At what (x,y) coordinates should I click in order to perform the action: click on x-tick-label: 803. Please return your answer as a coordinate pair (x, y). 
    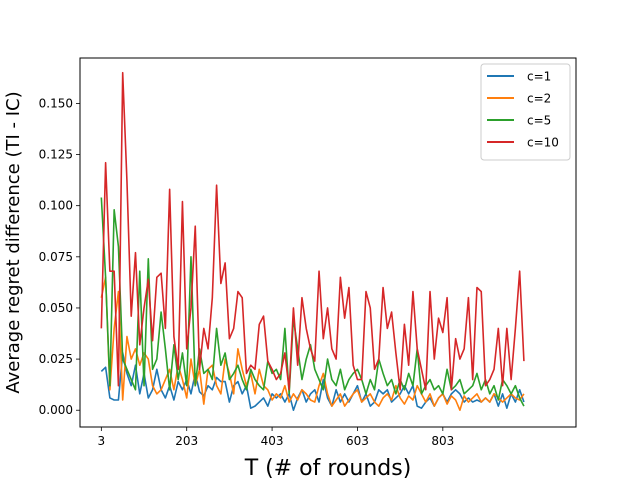
    Looking at the image, I should click on (442, 441).